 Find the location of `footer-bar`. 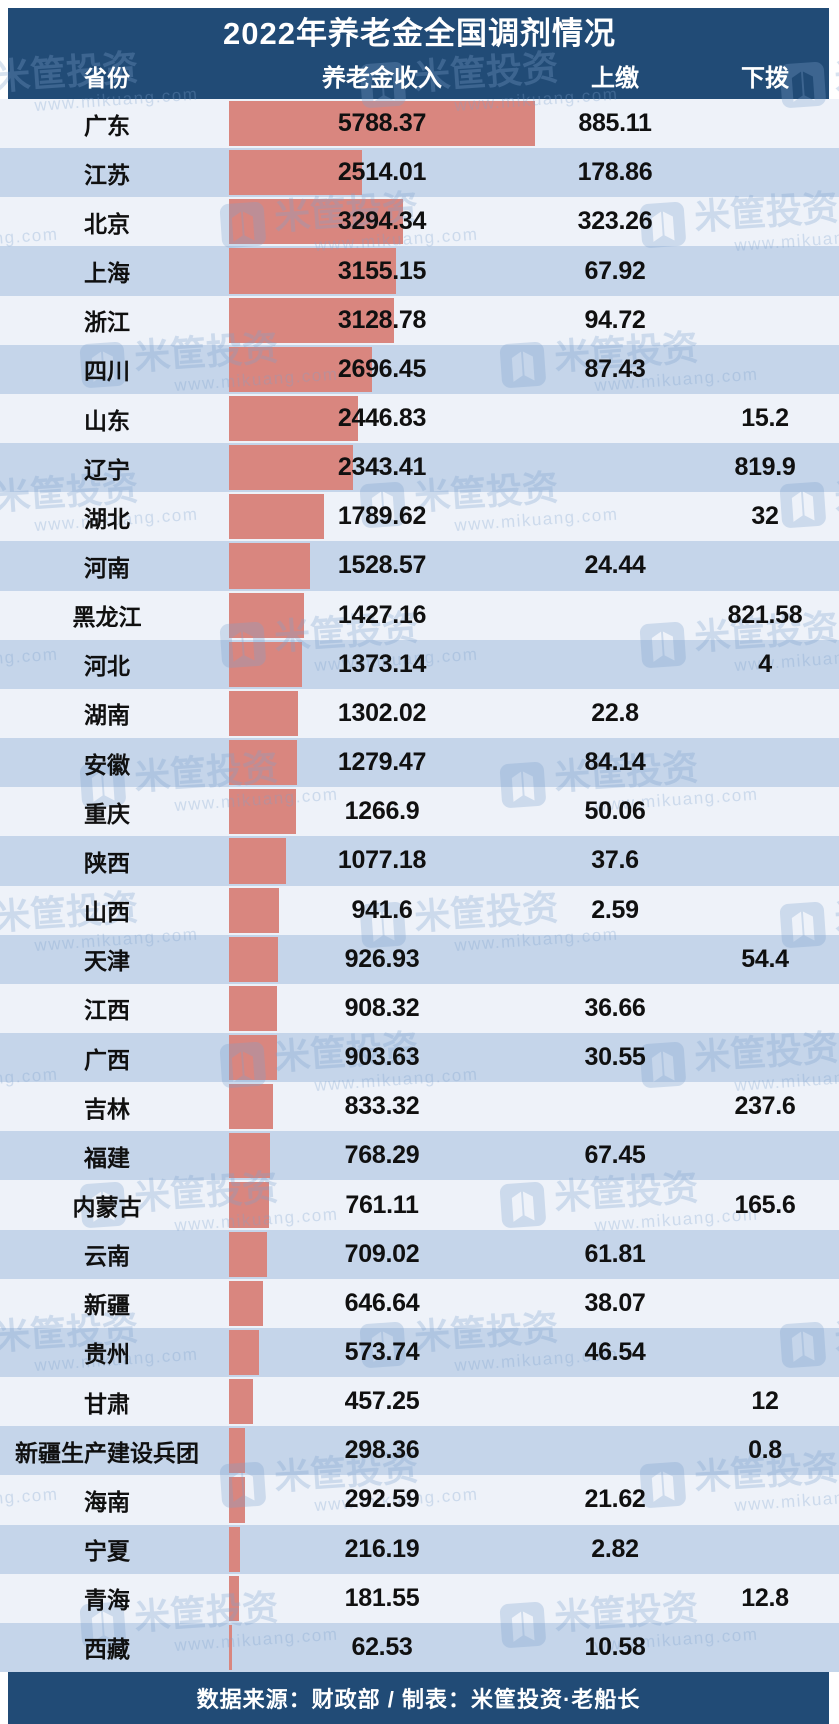

footer-bar is located at coordinates (418, 1698).